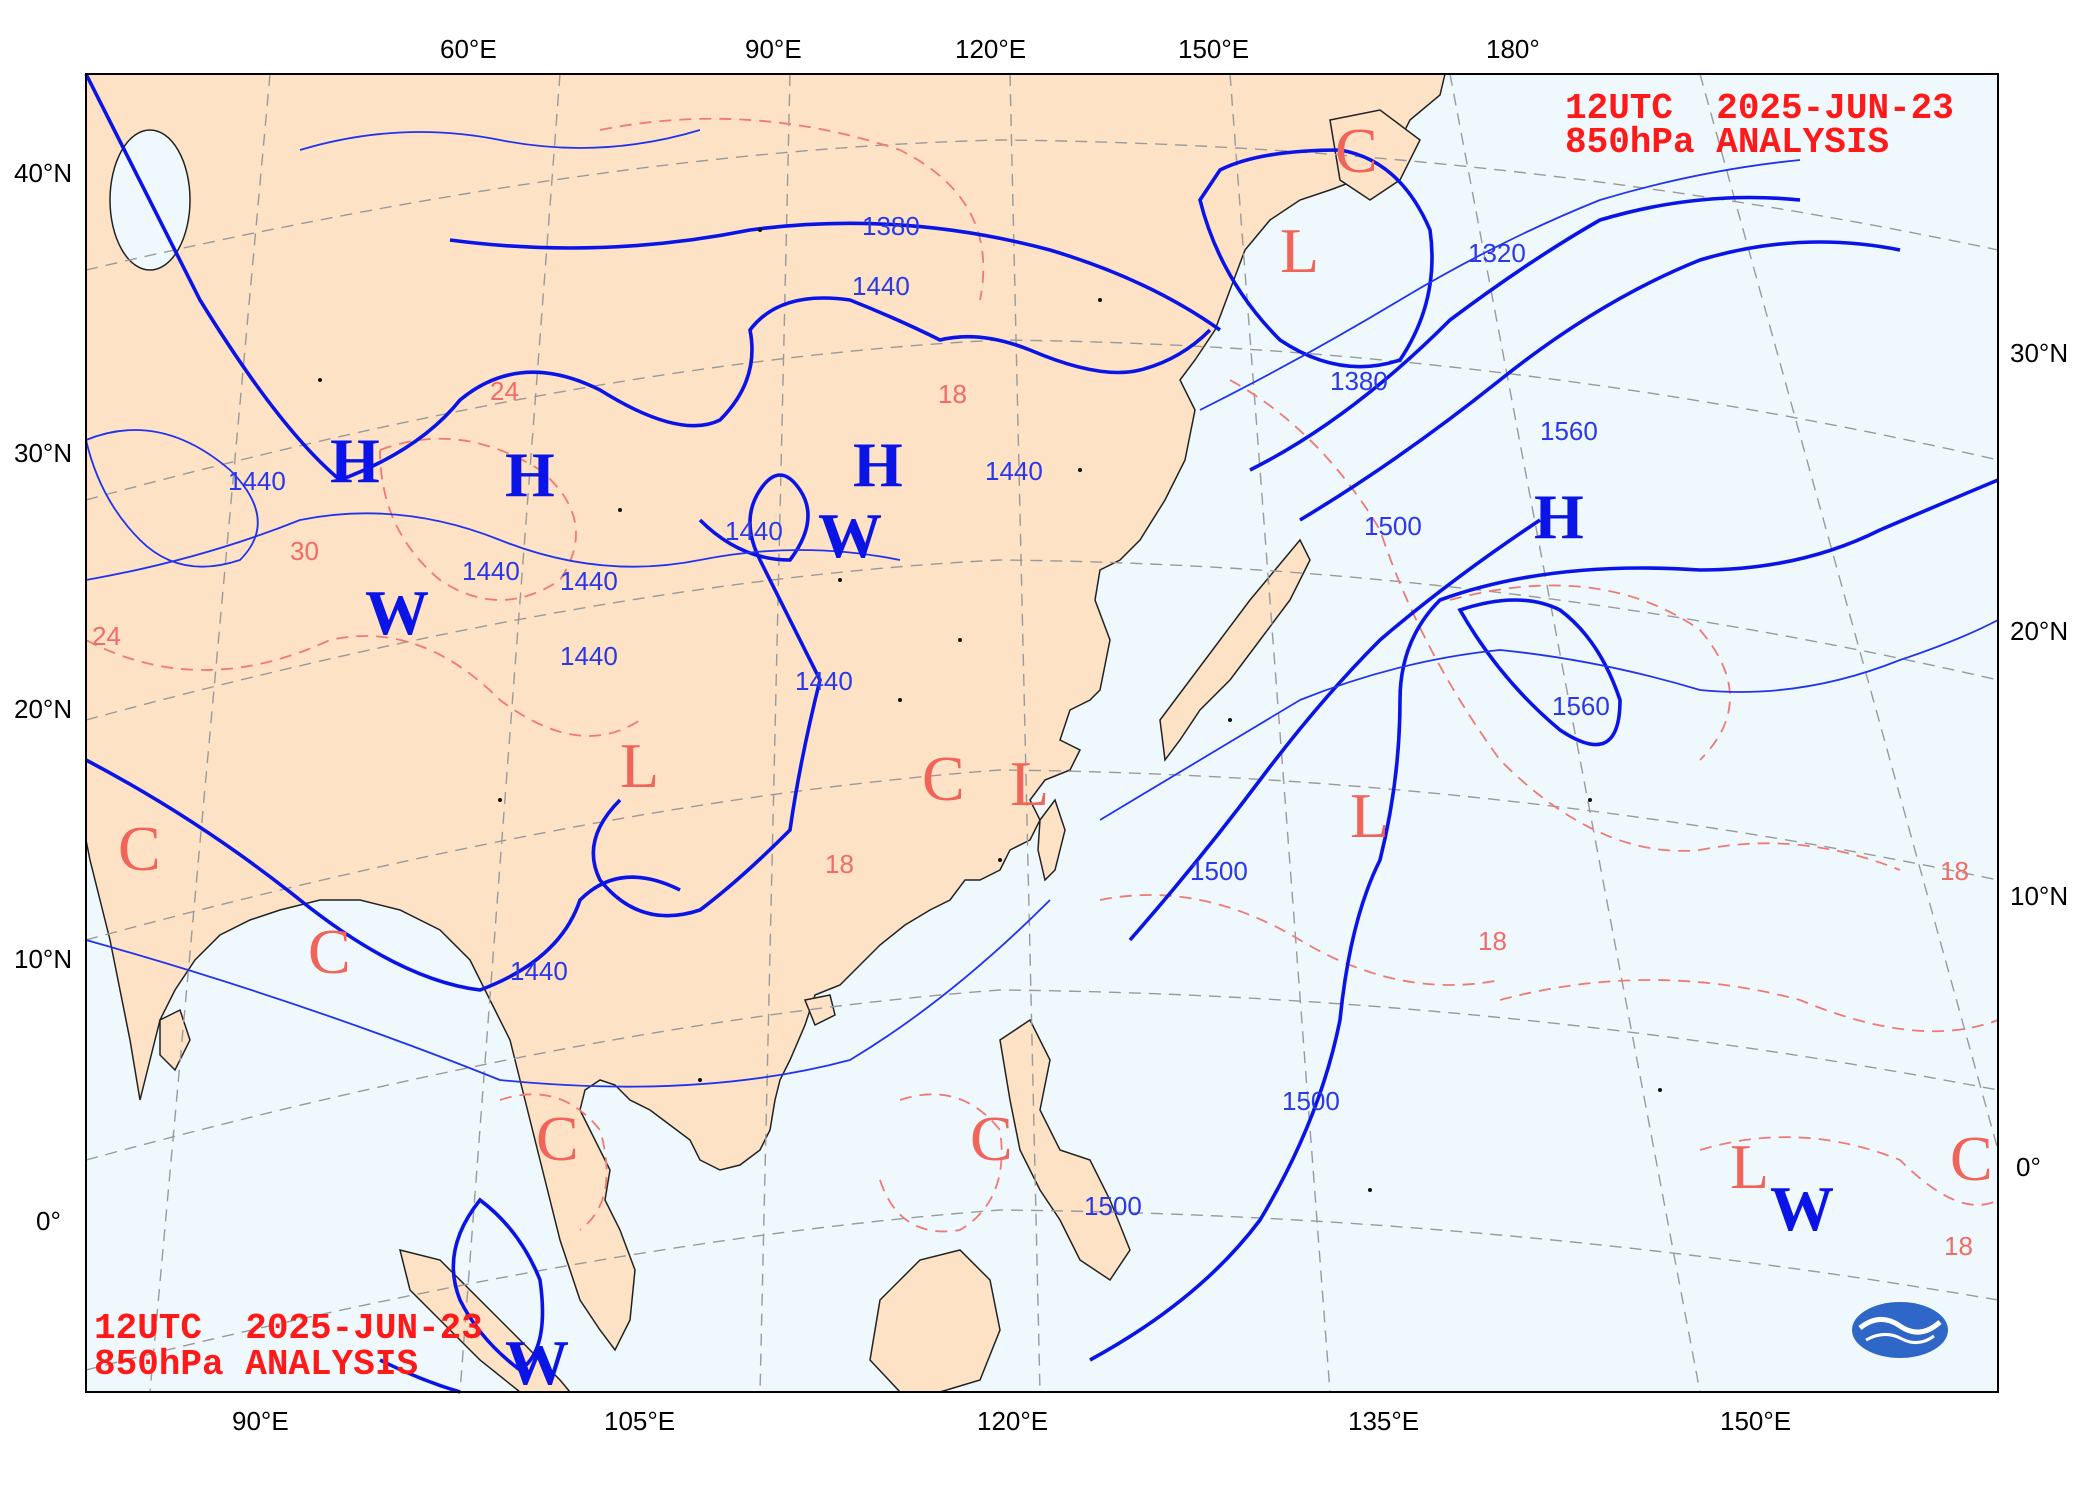 The image size is (2090, 1510). What do you see at coordinates (773, 49) in the screenshot?
I see `top-lon-label: 90°E` at bounding box center [773, 49].